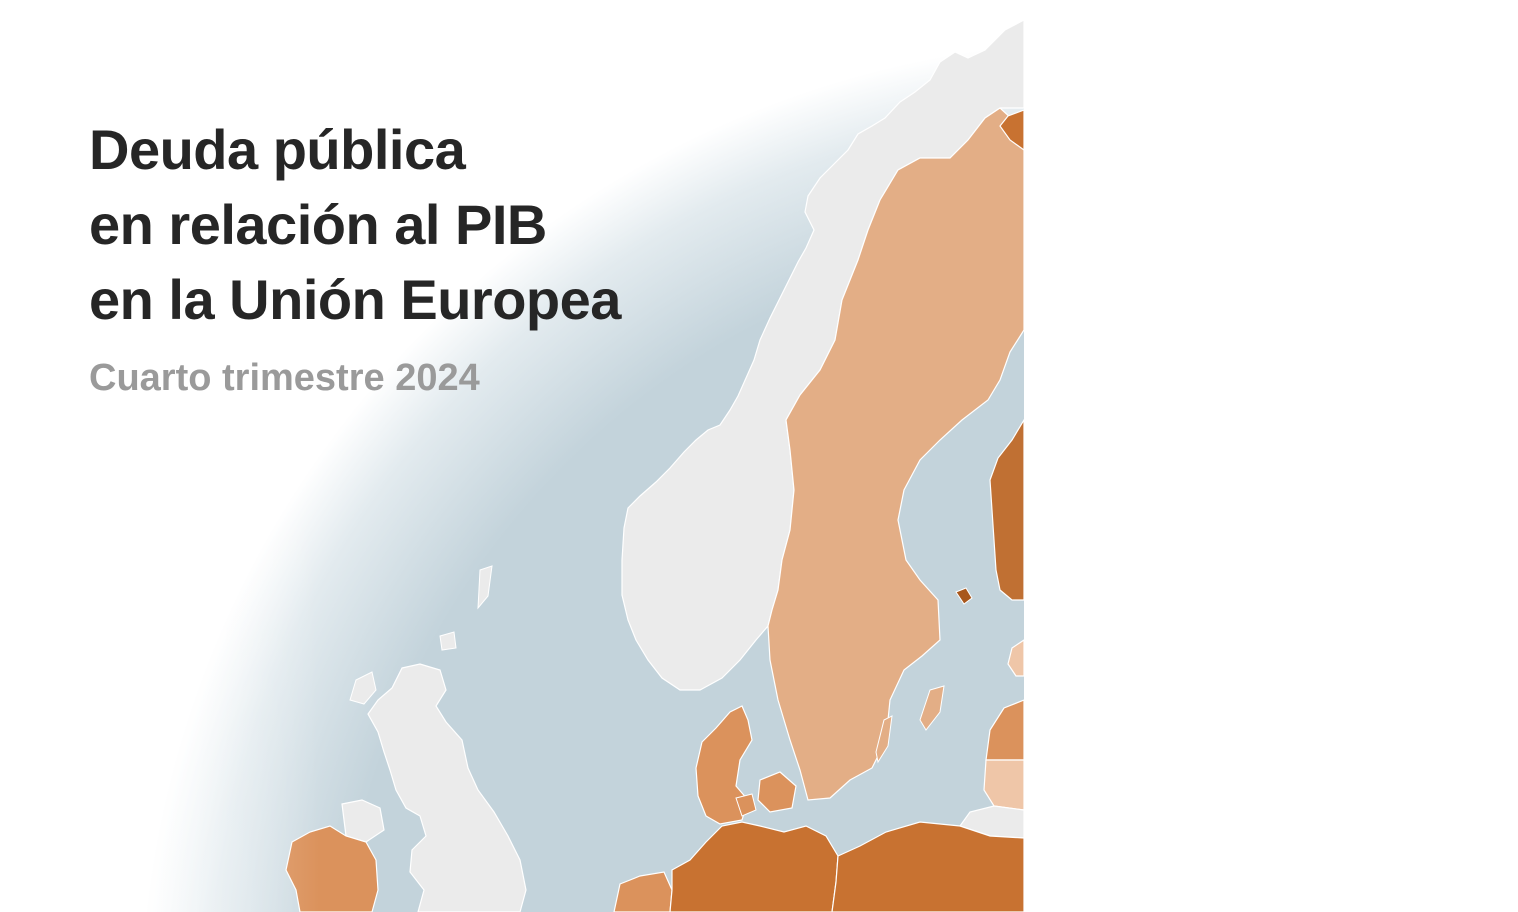 This screenshot has height=912, width=1518. Describe the element at coordinates (363, 688) in the screenshot. I see `region-hebrides` at that location.